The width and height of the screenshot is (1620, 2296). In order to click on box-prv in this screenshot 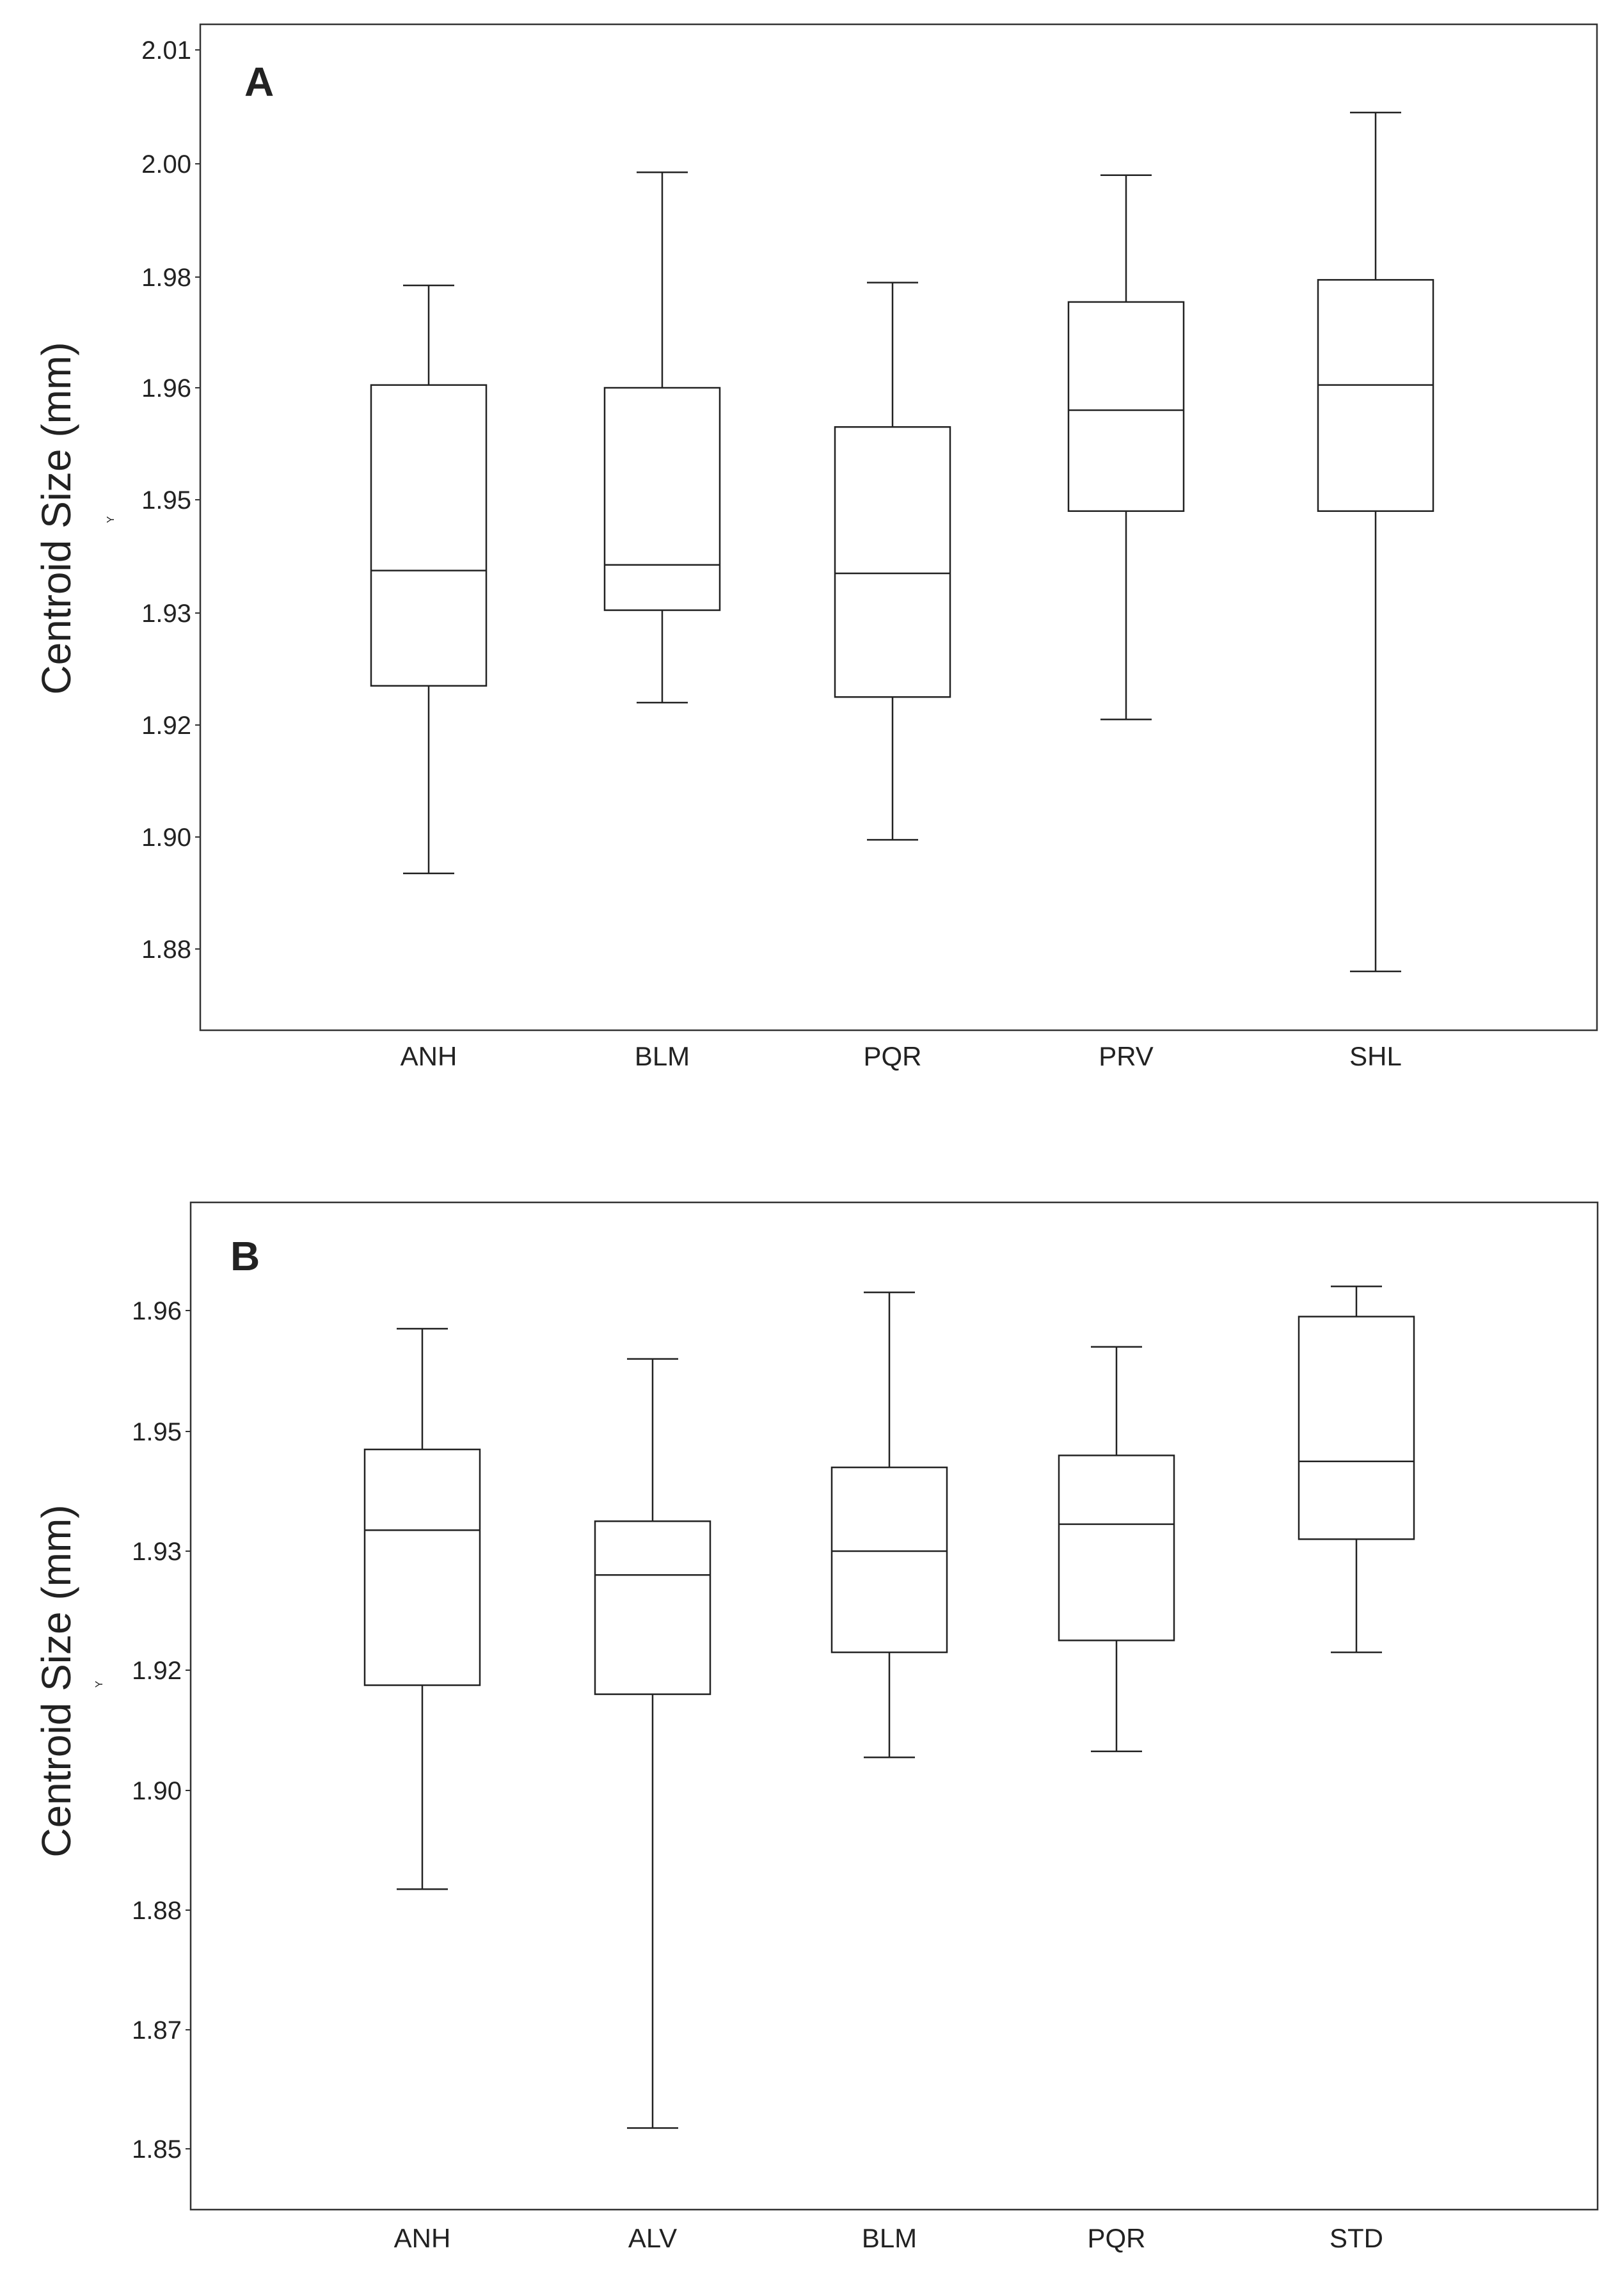, I will do `click(1126, 447)`.